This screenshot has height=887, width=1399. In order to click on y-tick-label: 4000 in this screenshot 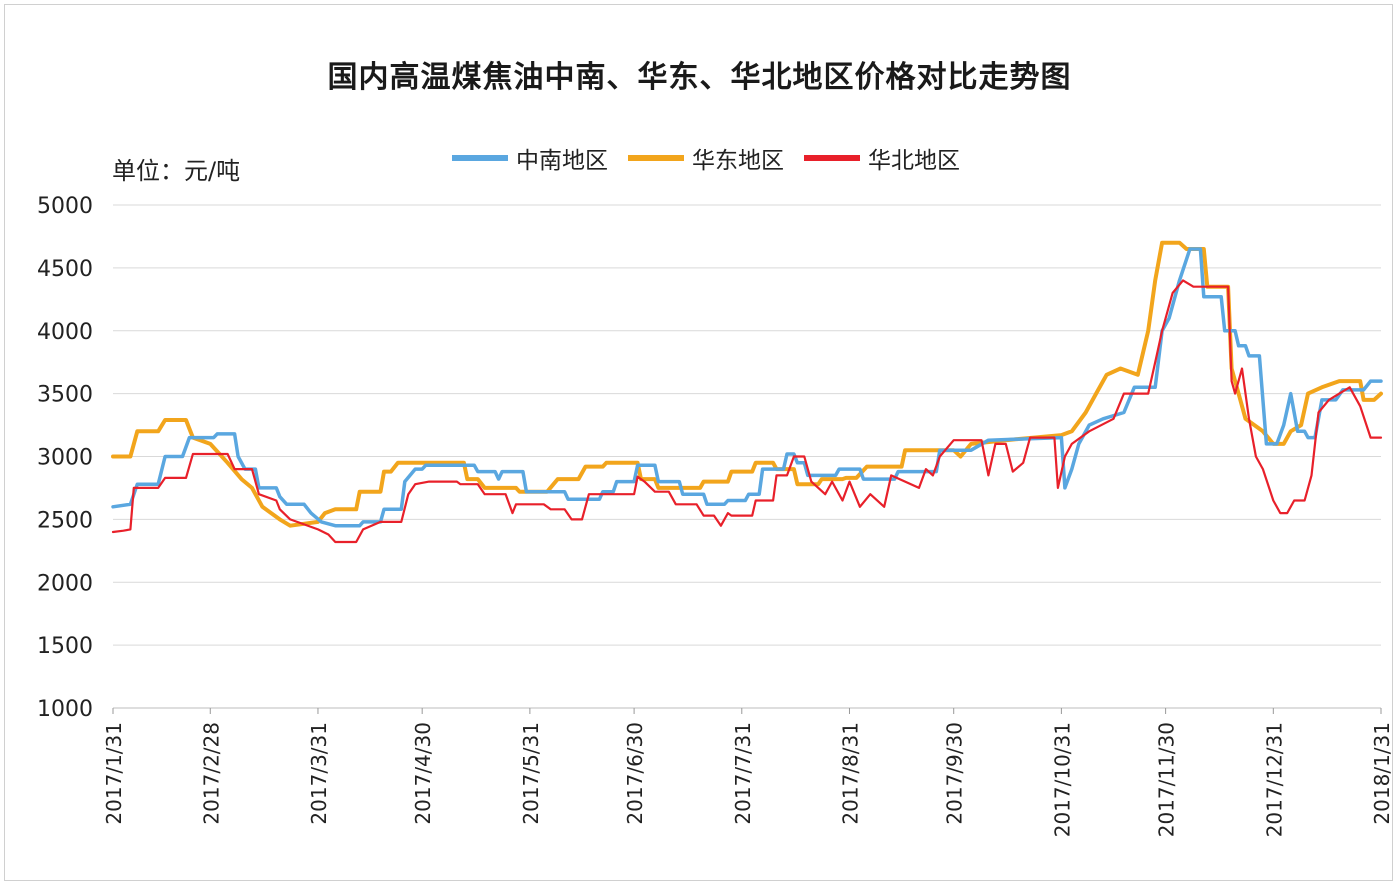, I will do `click(65, 332)`.